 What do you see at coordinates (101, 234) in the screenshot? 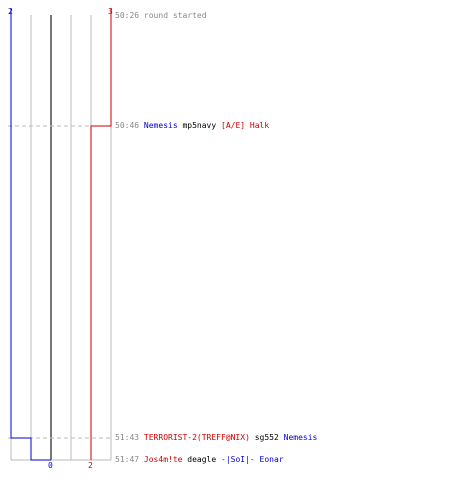
I see `team-b-alive-line` at bounding box center [101, 234].